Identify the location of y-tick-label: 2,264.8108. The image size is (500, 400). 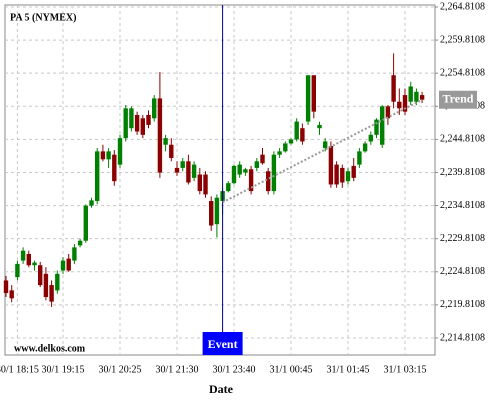
(462, 6).